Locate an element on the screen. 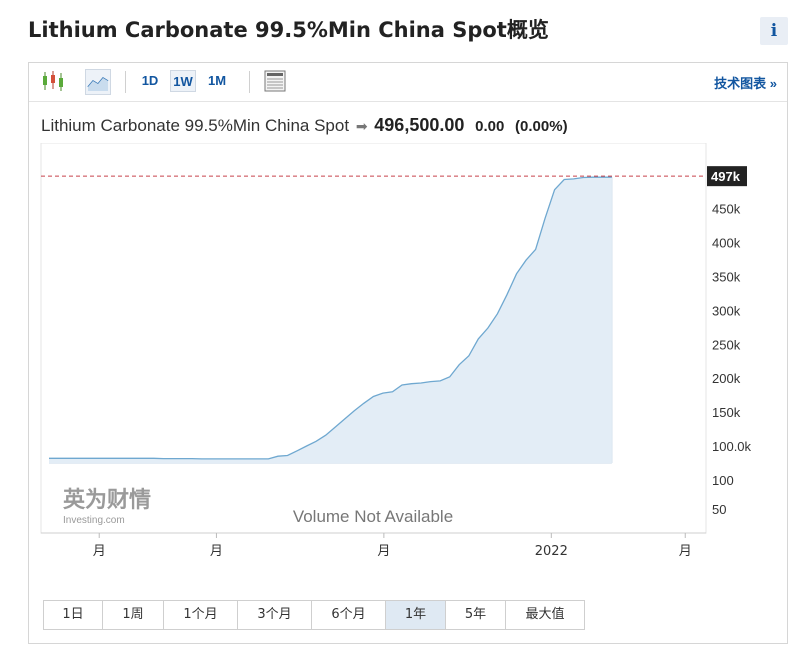 This screenshot has height=654, width=800. range-max-button: 最大值 is located at coordinates (545, 614).